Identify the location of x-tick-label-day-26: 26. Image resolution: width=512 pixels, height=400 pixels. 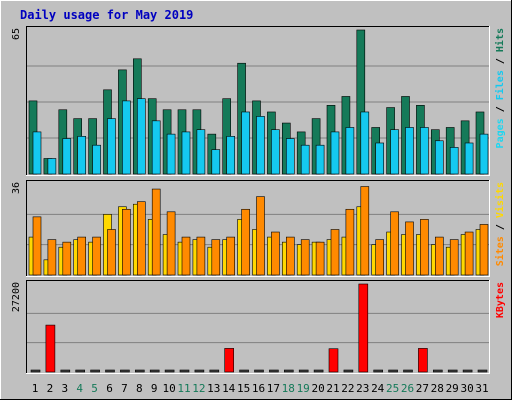
(407, 388).